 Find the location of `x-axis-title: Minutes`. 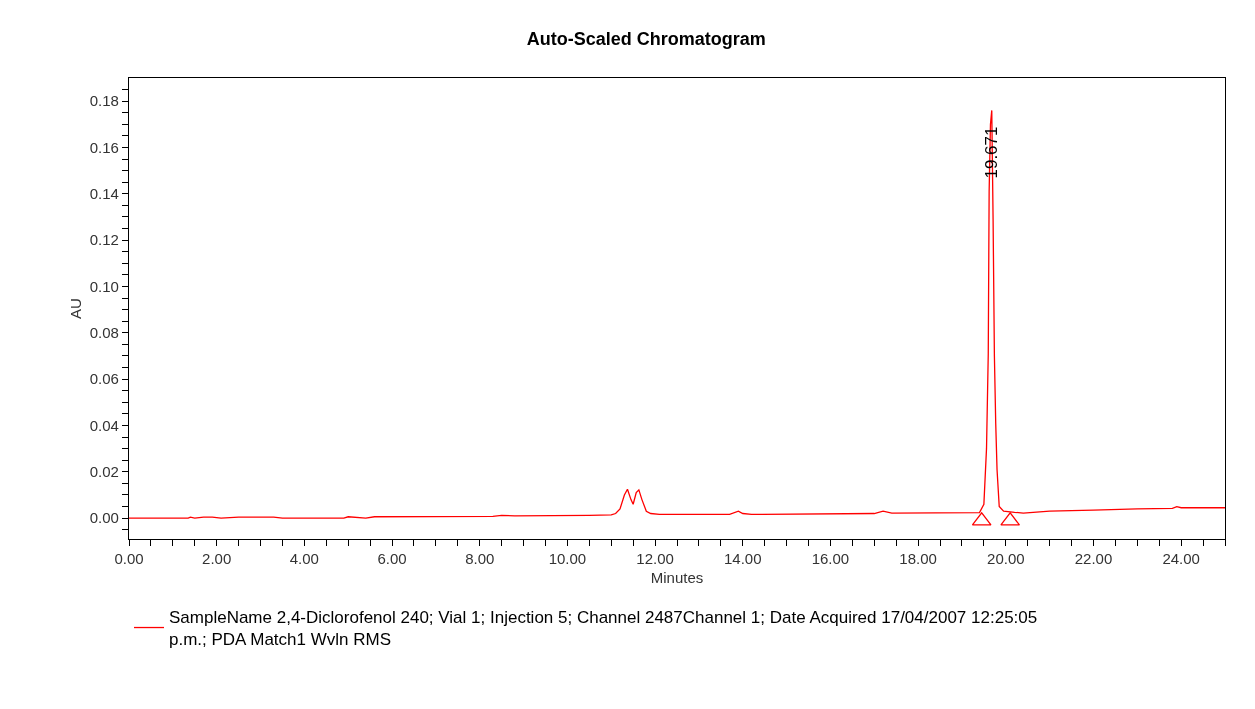

x-axis-title: Minutes is located at coordinates (677, 578).